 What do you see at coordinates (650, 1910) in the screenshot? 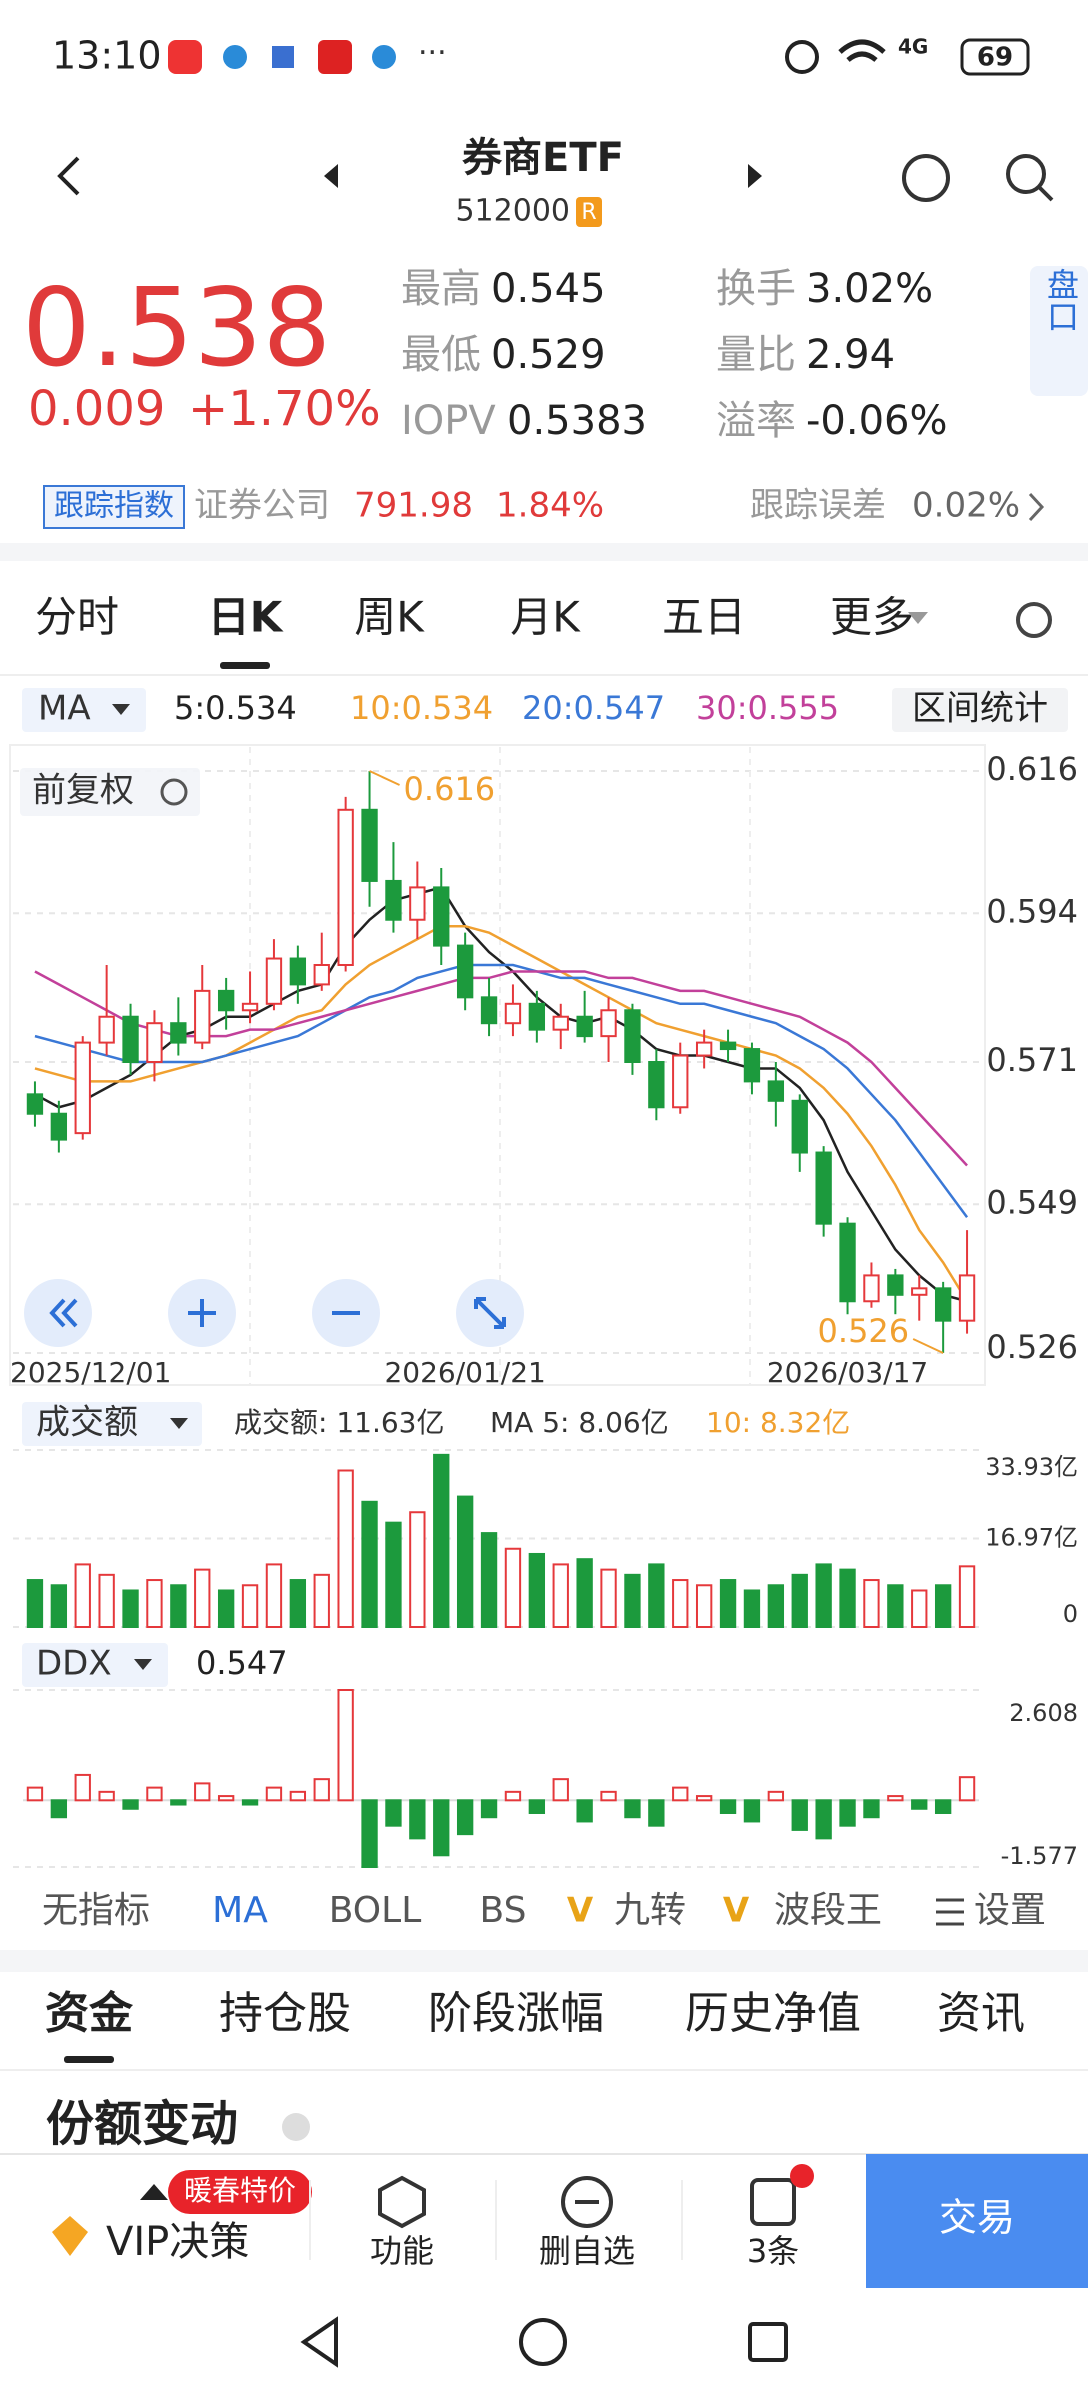
I see `indicator-tab: 九转` at bounding box center [650, 1910].